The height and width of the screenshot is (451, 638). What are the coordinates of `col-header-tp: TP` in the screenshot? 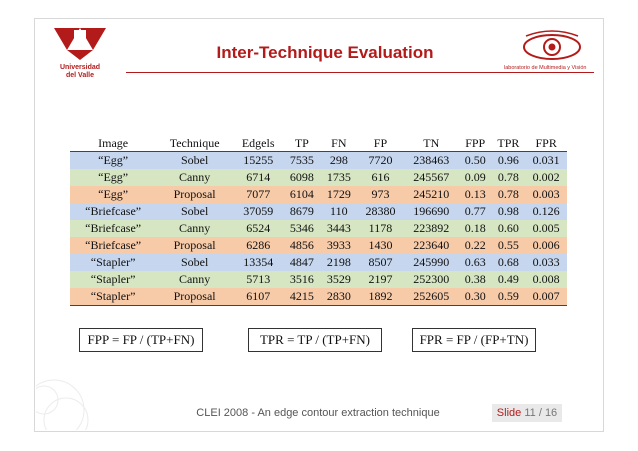 It's located at (302, 144).